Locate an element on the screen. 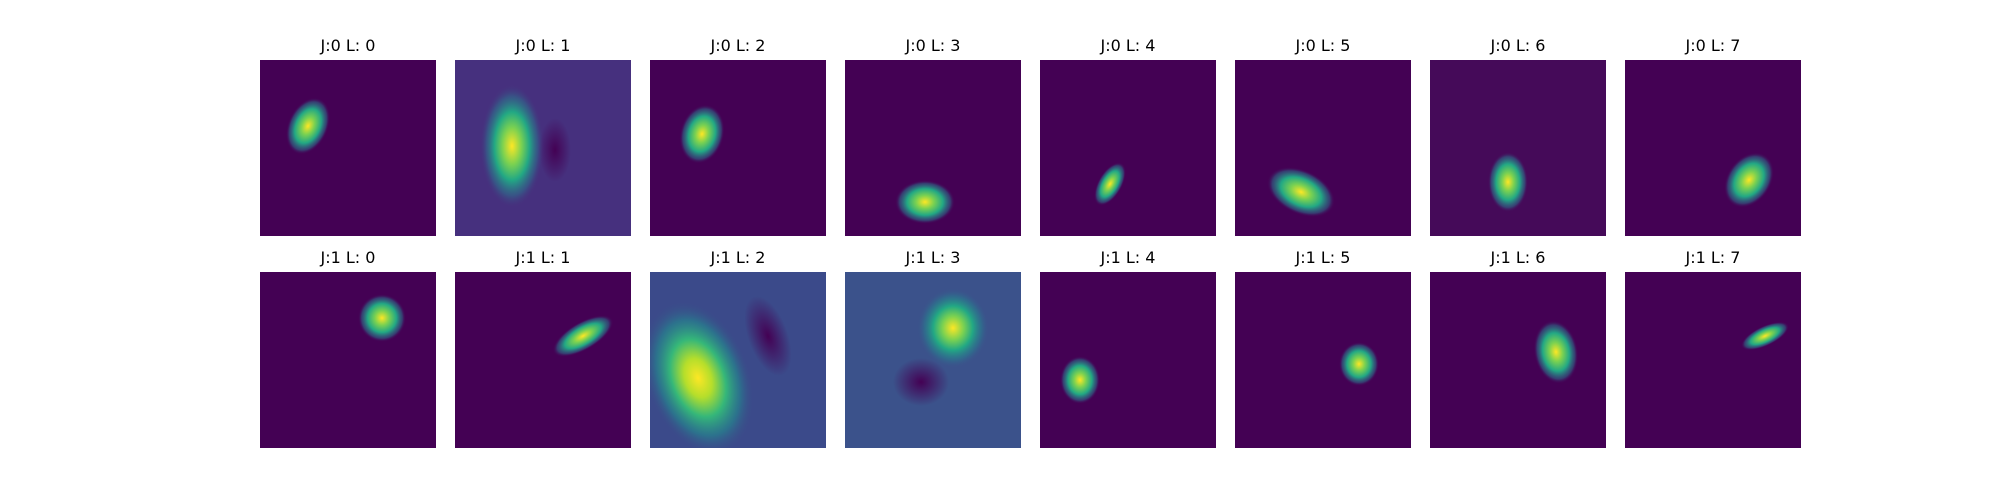  panel-title: J:1 L: 3 is located at coordinates (933, 257).